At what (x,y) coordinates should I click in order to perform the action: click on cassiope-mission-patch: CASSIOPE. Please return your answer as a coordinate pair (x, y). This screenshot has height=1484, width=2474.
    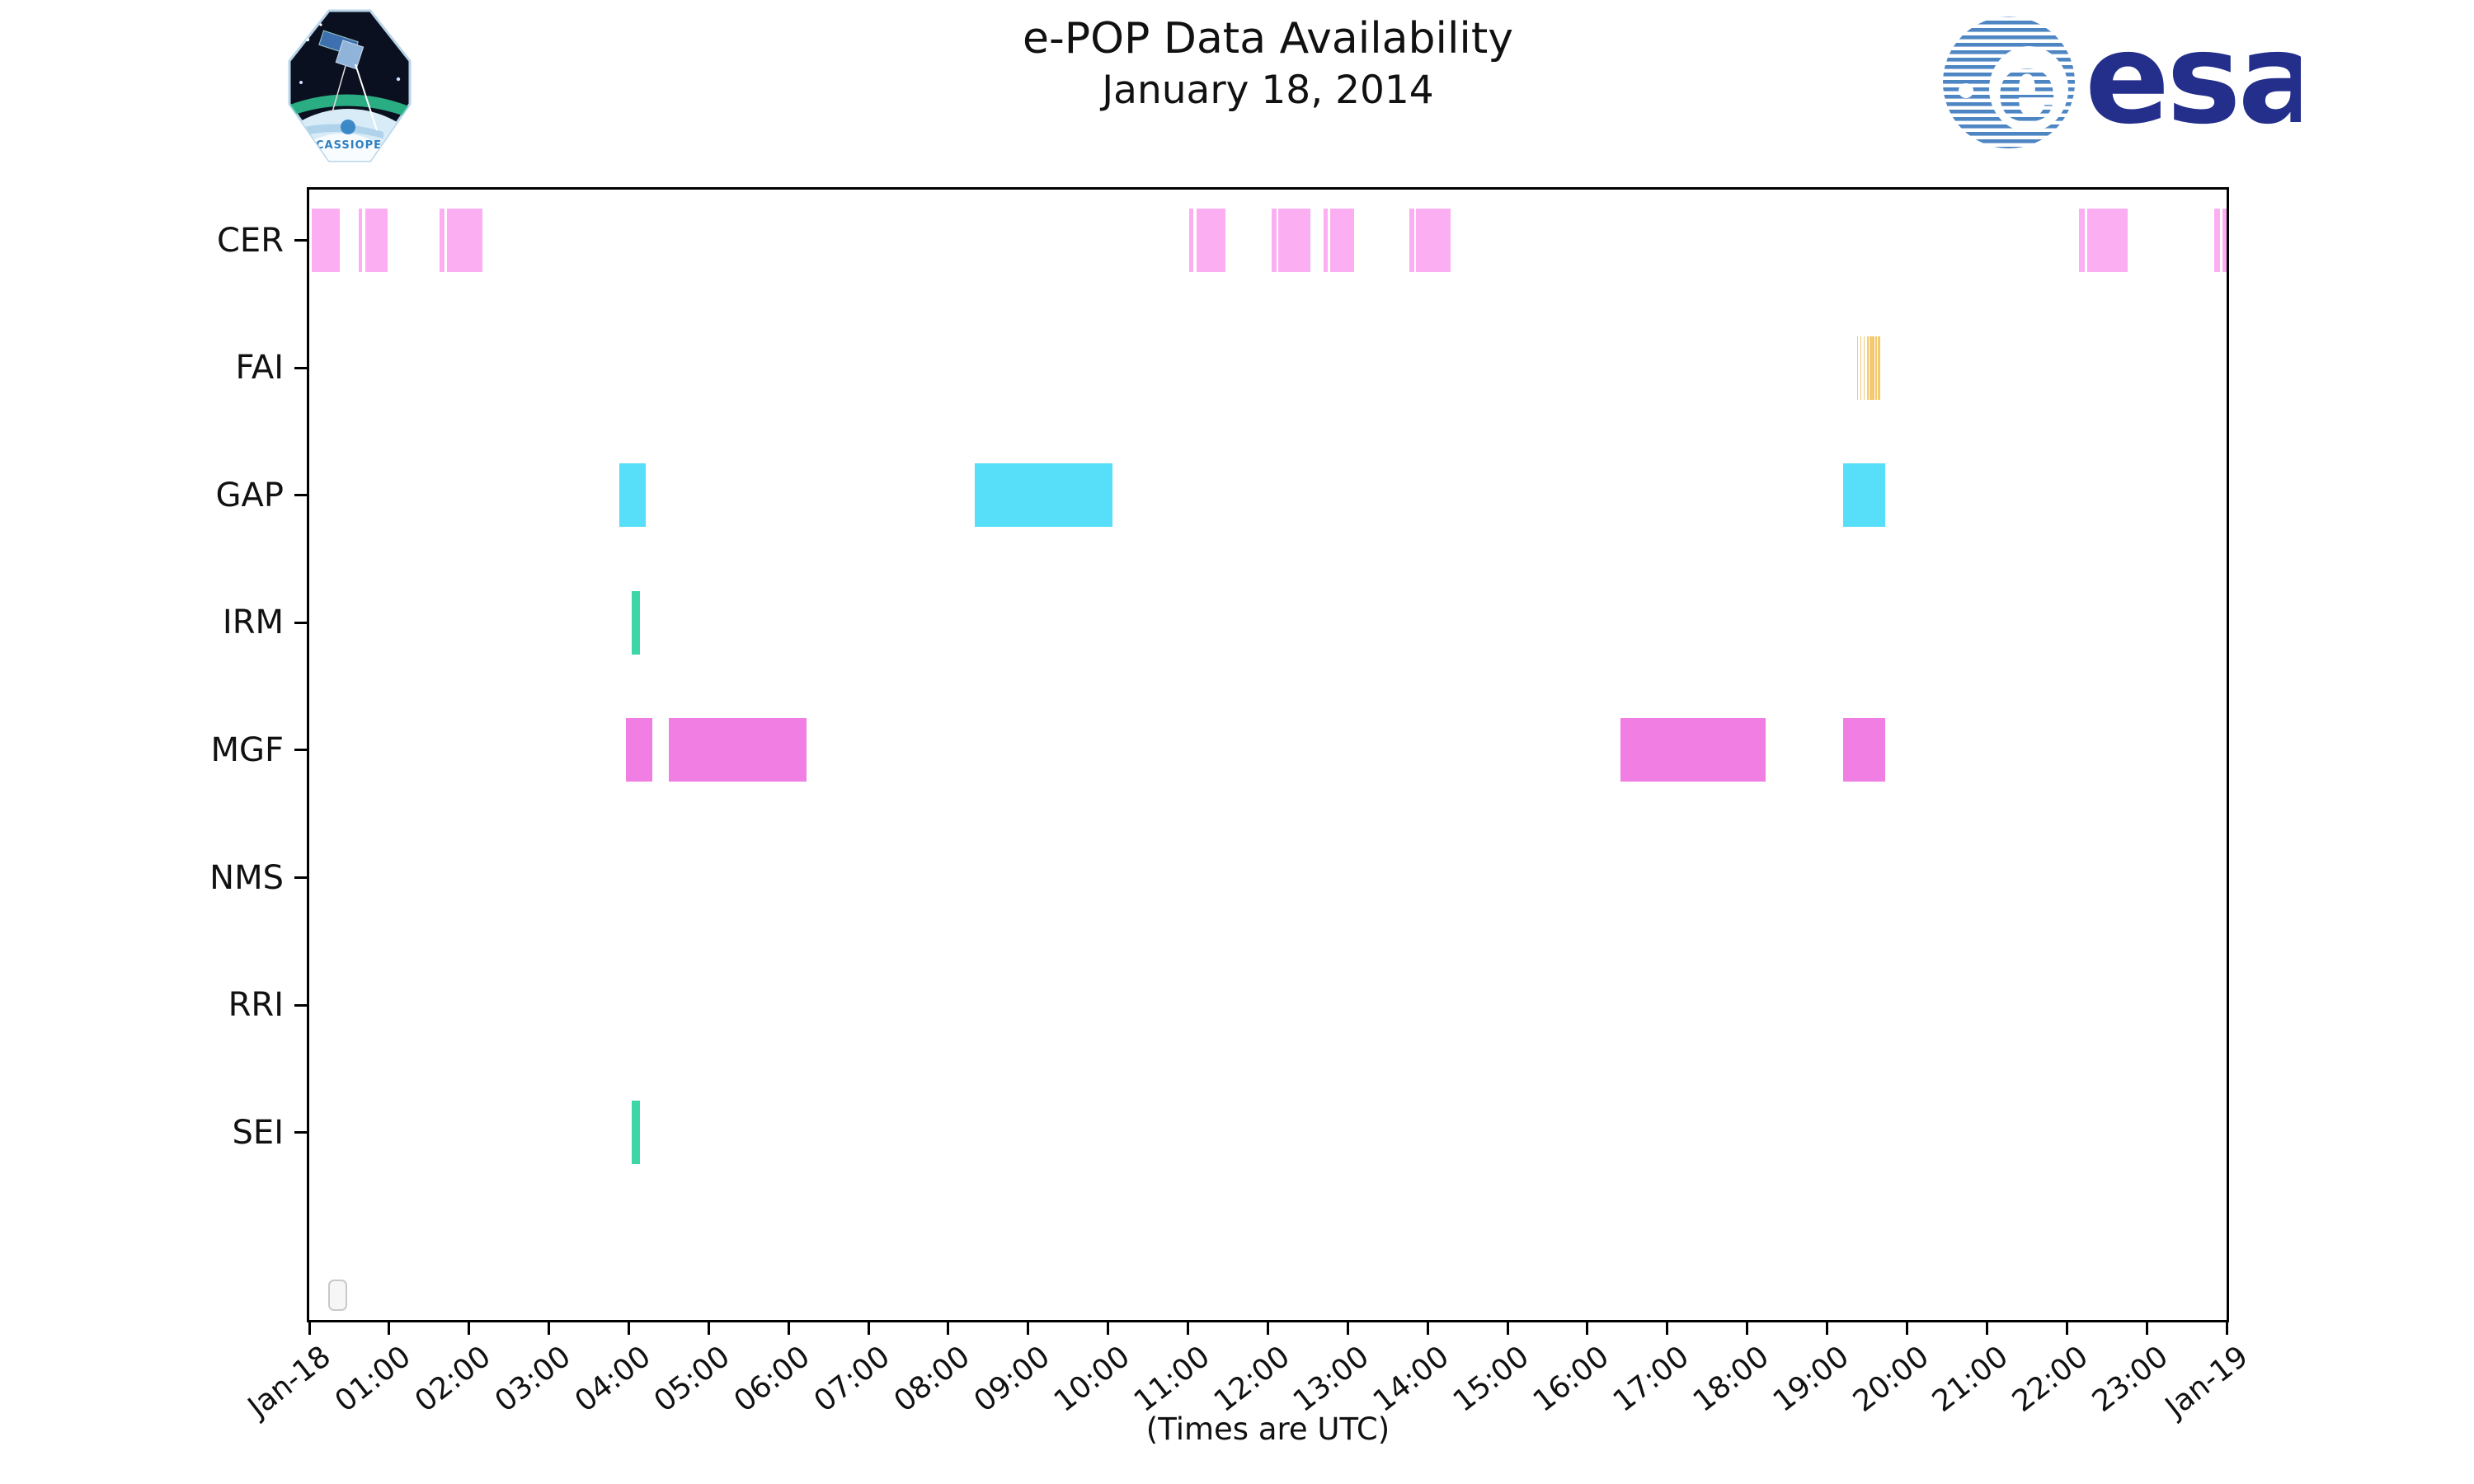
    Looking at the image, I should click on (350, 85).